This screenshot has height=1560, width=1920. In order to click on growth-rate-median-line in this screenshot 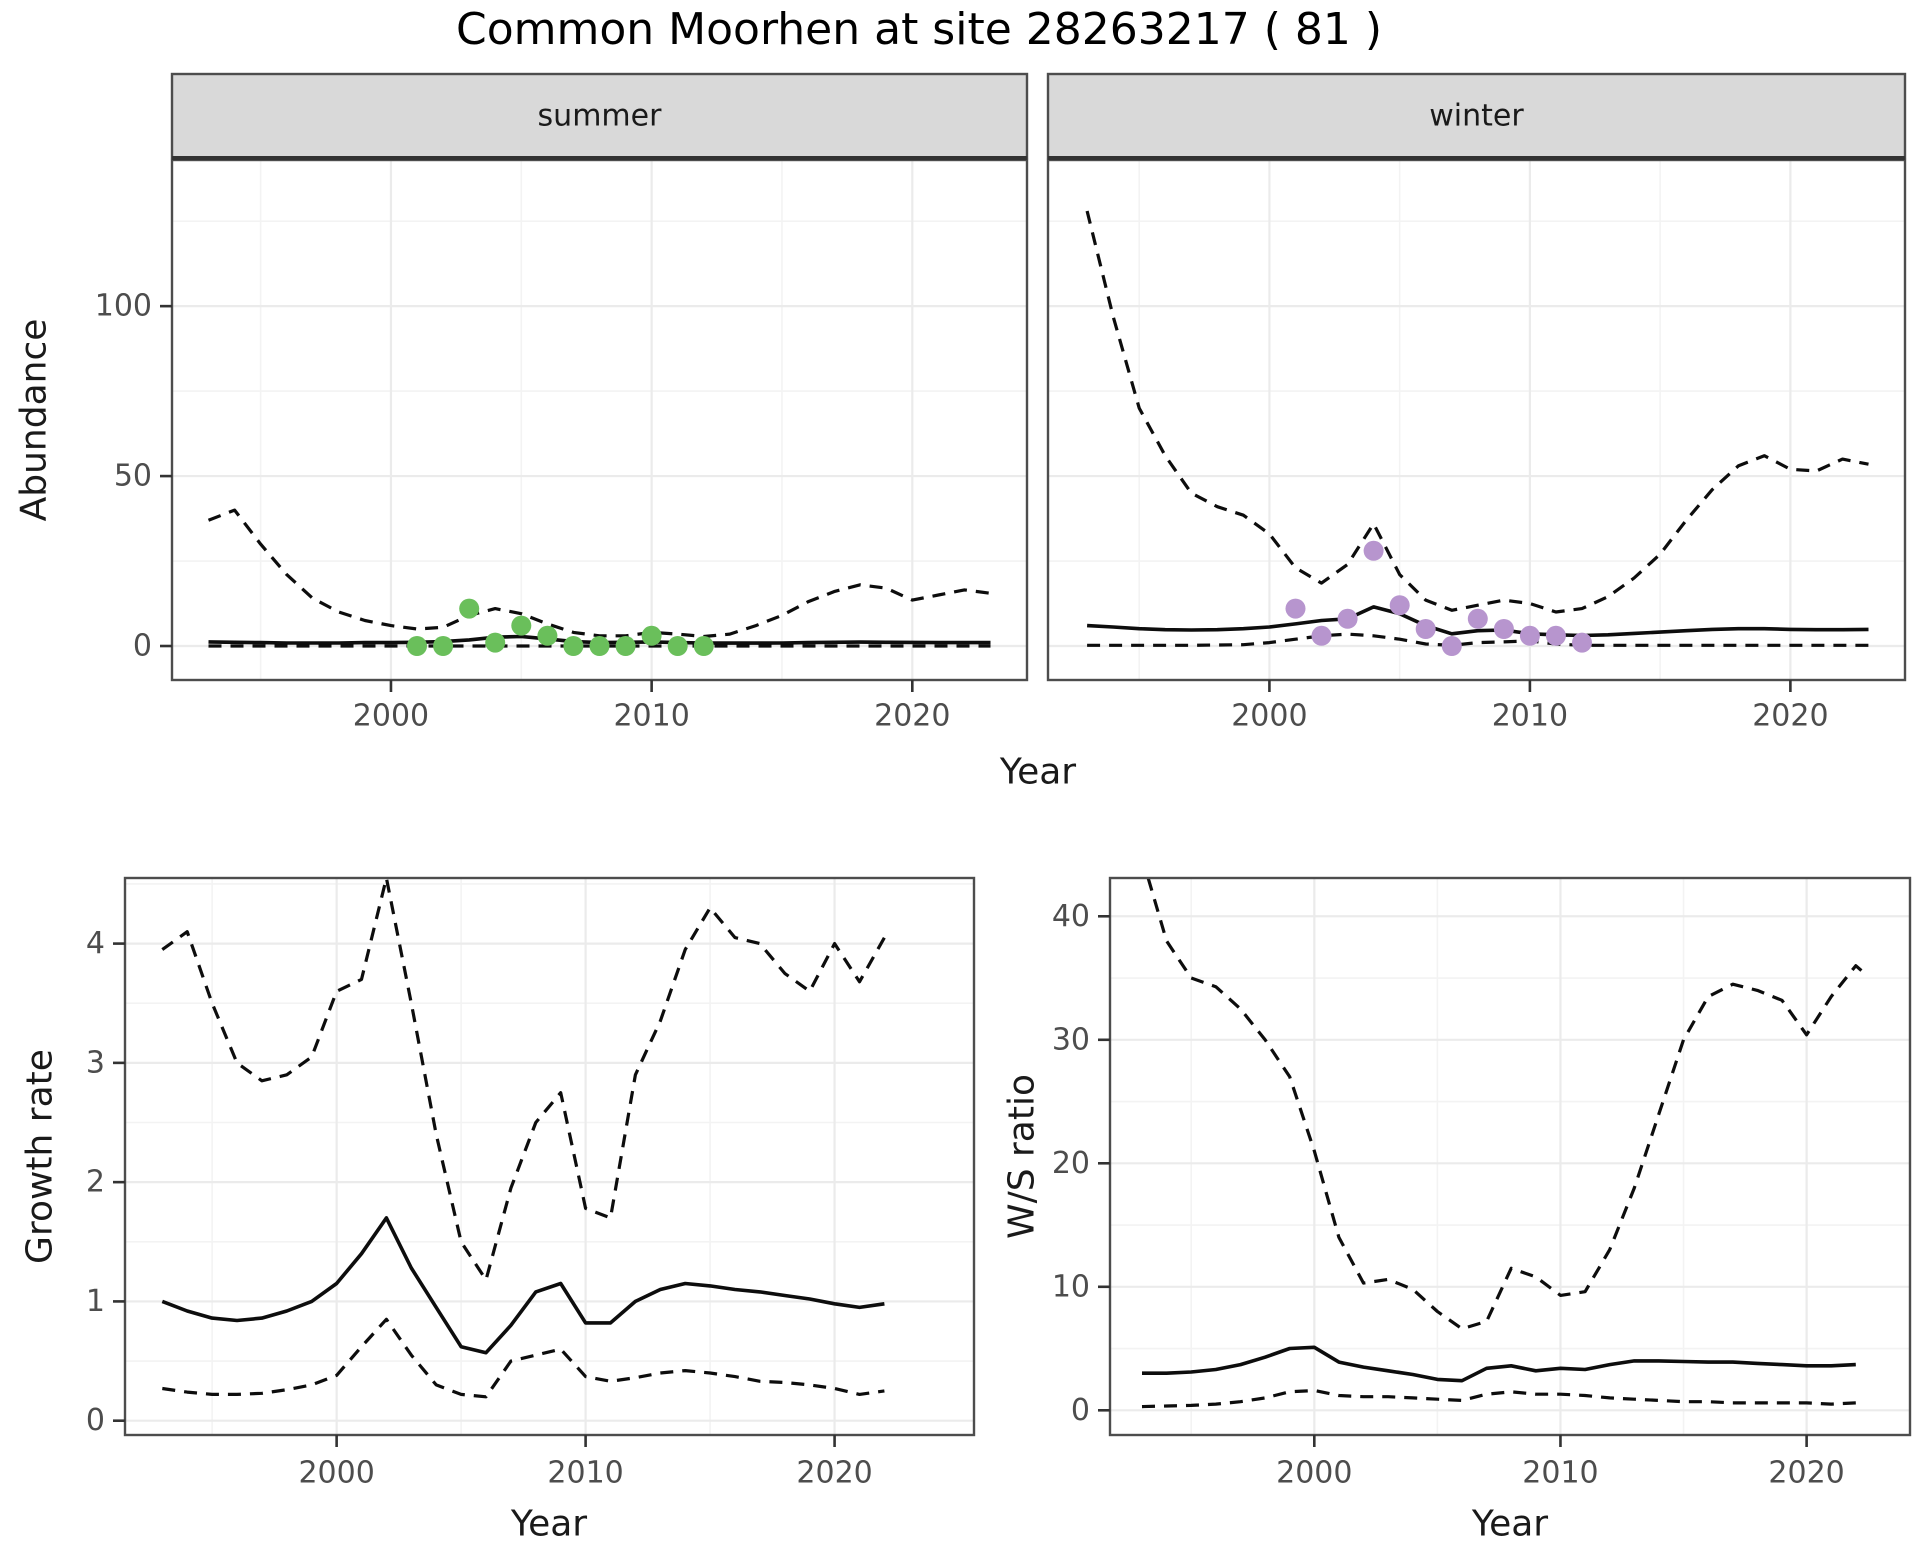, I will do `click(523, 1285)`.